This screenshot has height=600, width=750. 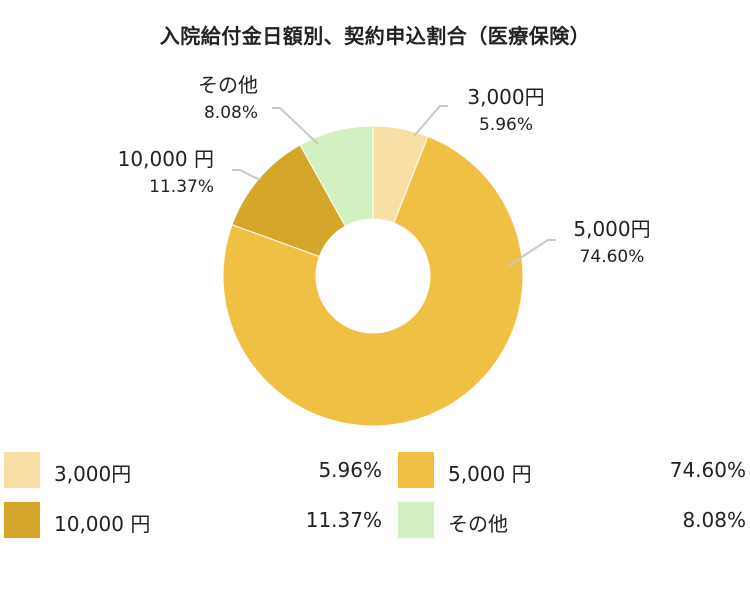 What do you see at coordinates (714, 520) in the screenshot?
I see `legend-value: 8.08%` at bounding box center [714, 520].